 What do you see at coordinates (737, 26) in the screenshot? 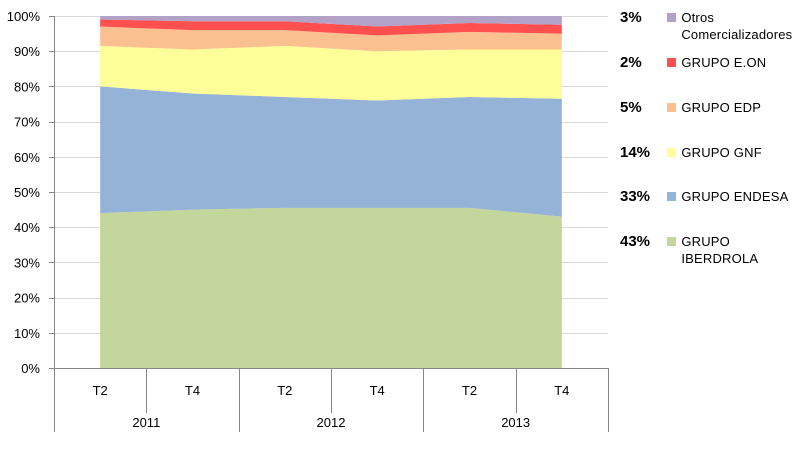
I see `legend-series-name: Otros Comercializadores` at bounding box center [737, 26].